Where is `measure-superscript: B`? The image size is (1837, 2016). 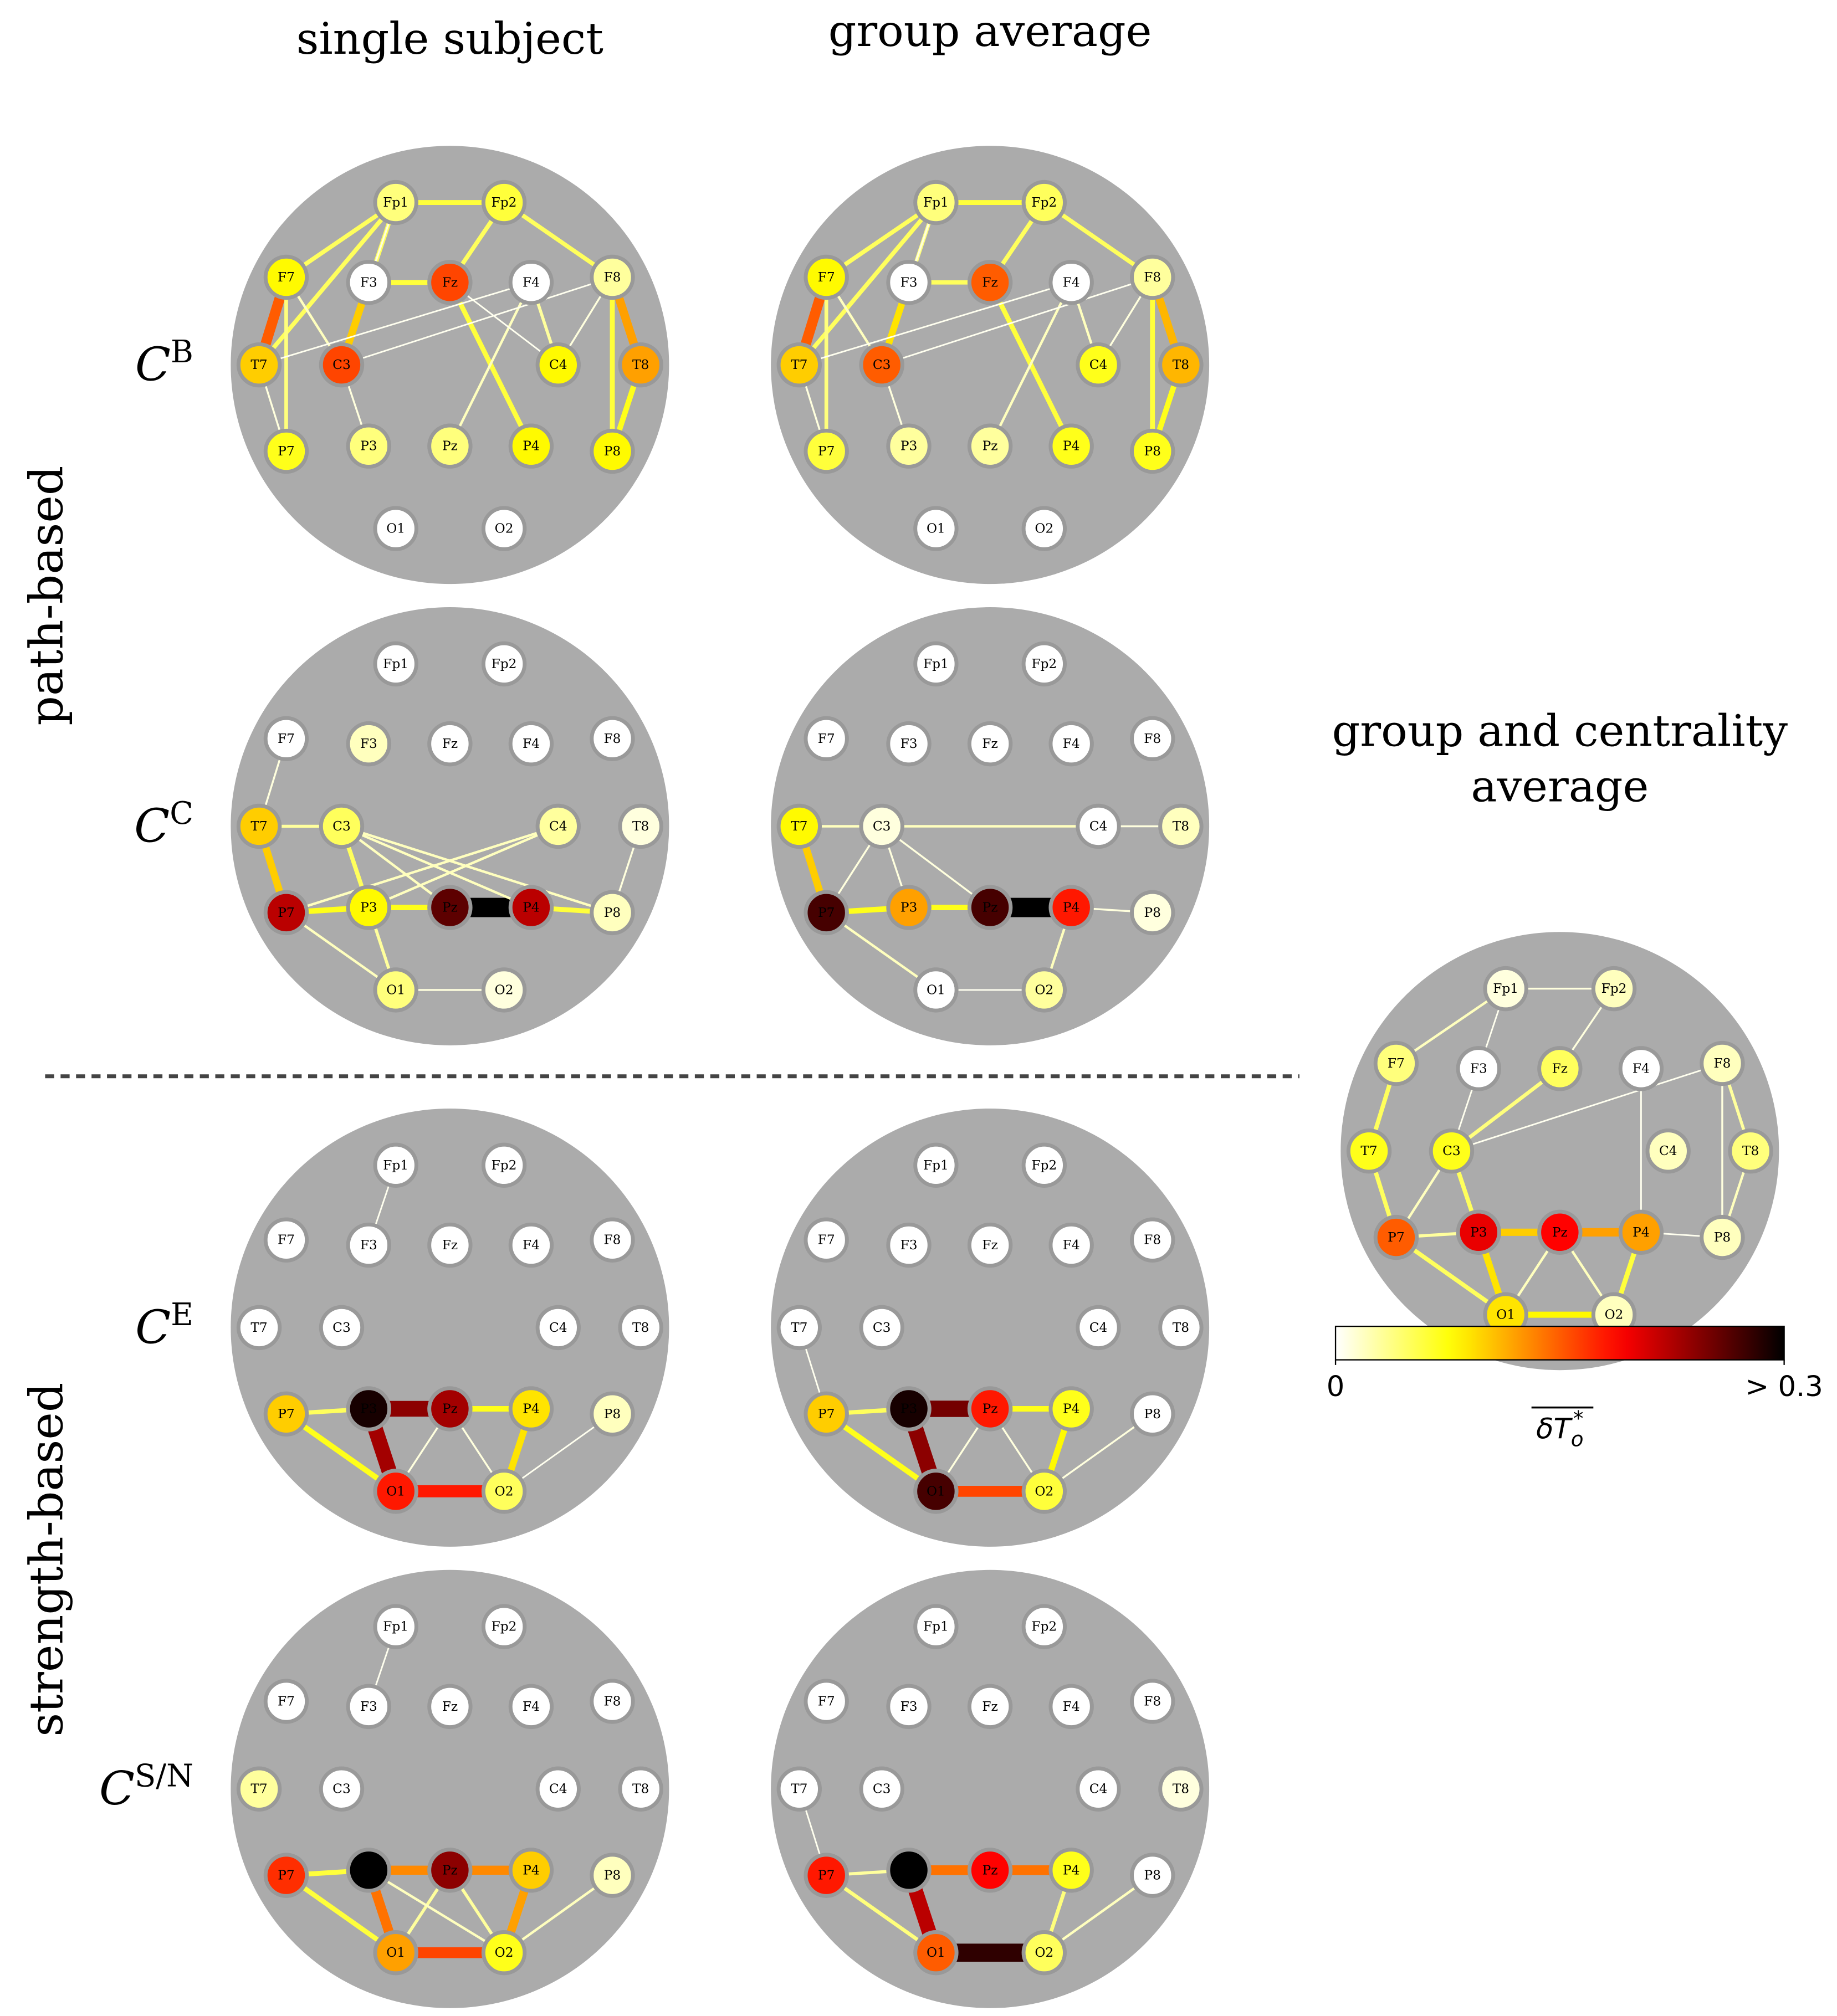 measure-superscript: B is located at coordinates (182, 352).